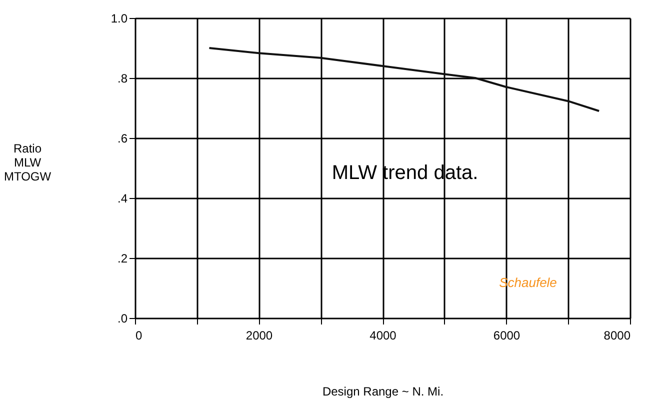 The width and height of the screenshot is (653, 409). What do you see at coordinates (383, 391) in the screenshot?
I see `x-axis-title: Design Range ~ N. Mi.` at bounding box center [383, 391].